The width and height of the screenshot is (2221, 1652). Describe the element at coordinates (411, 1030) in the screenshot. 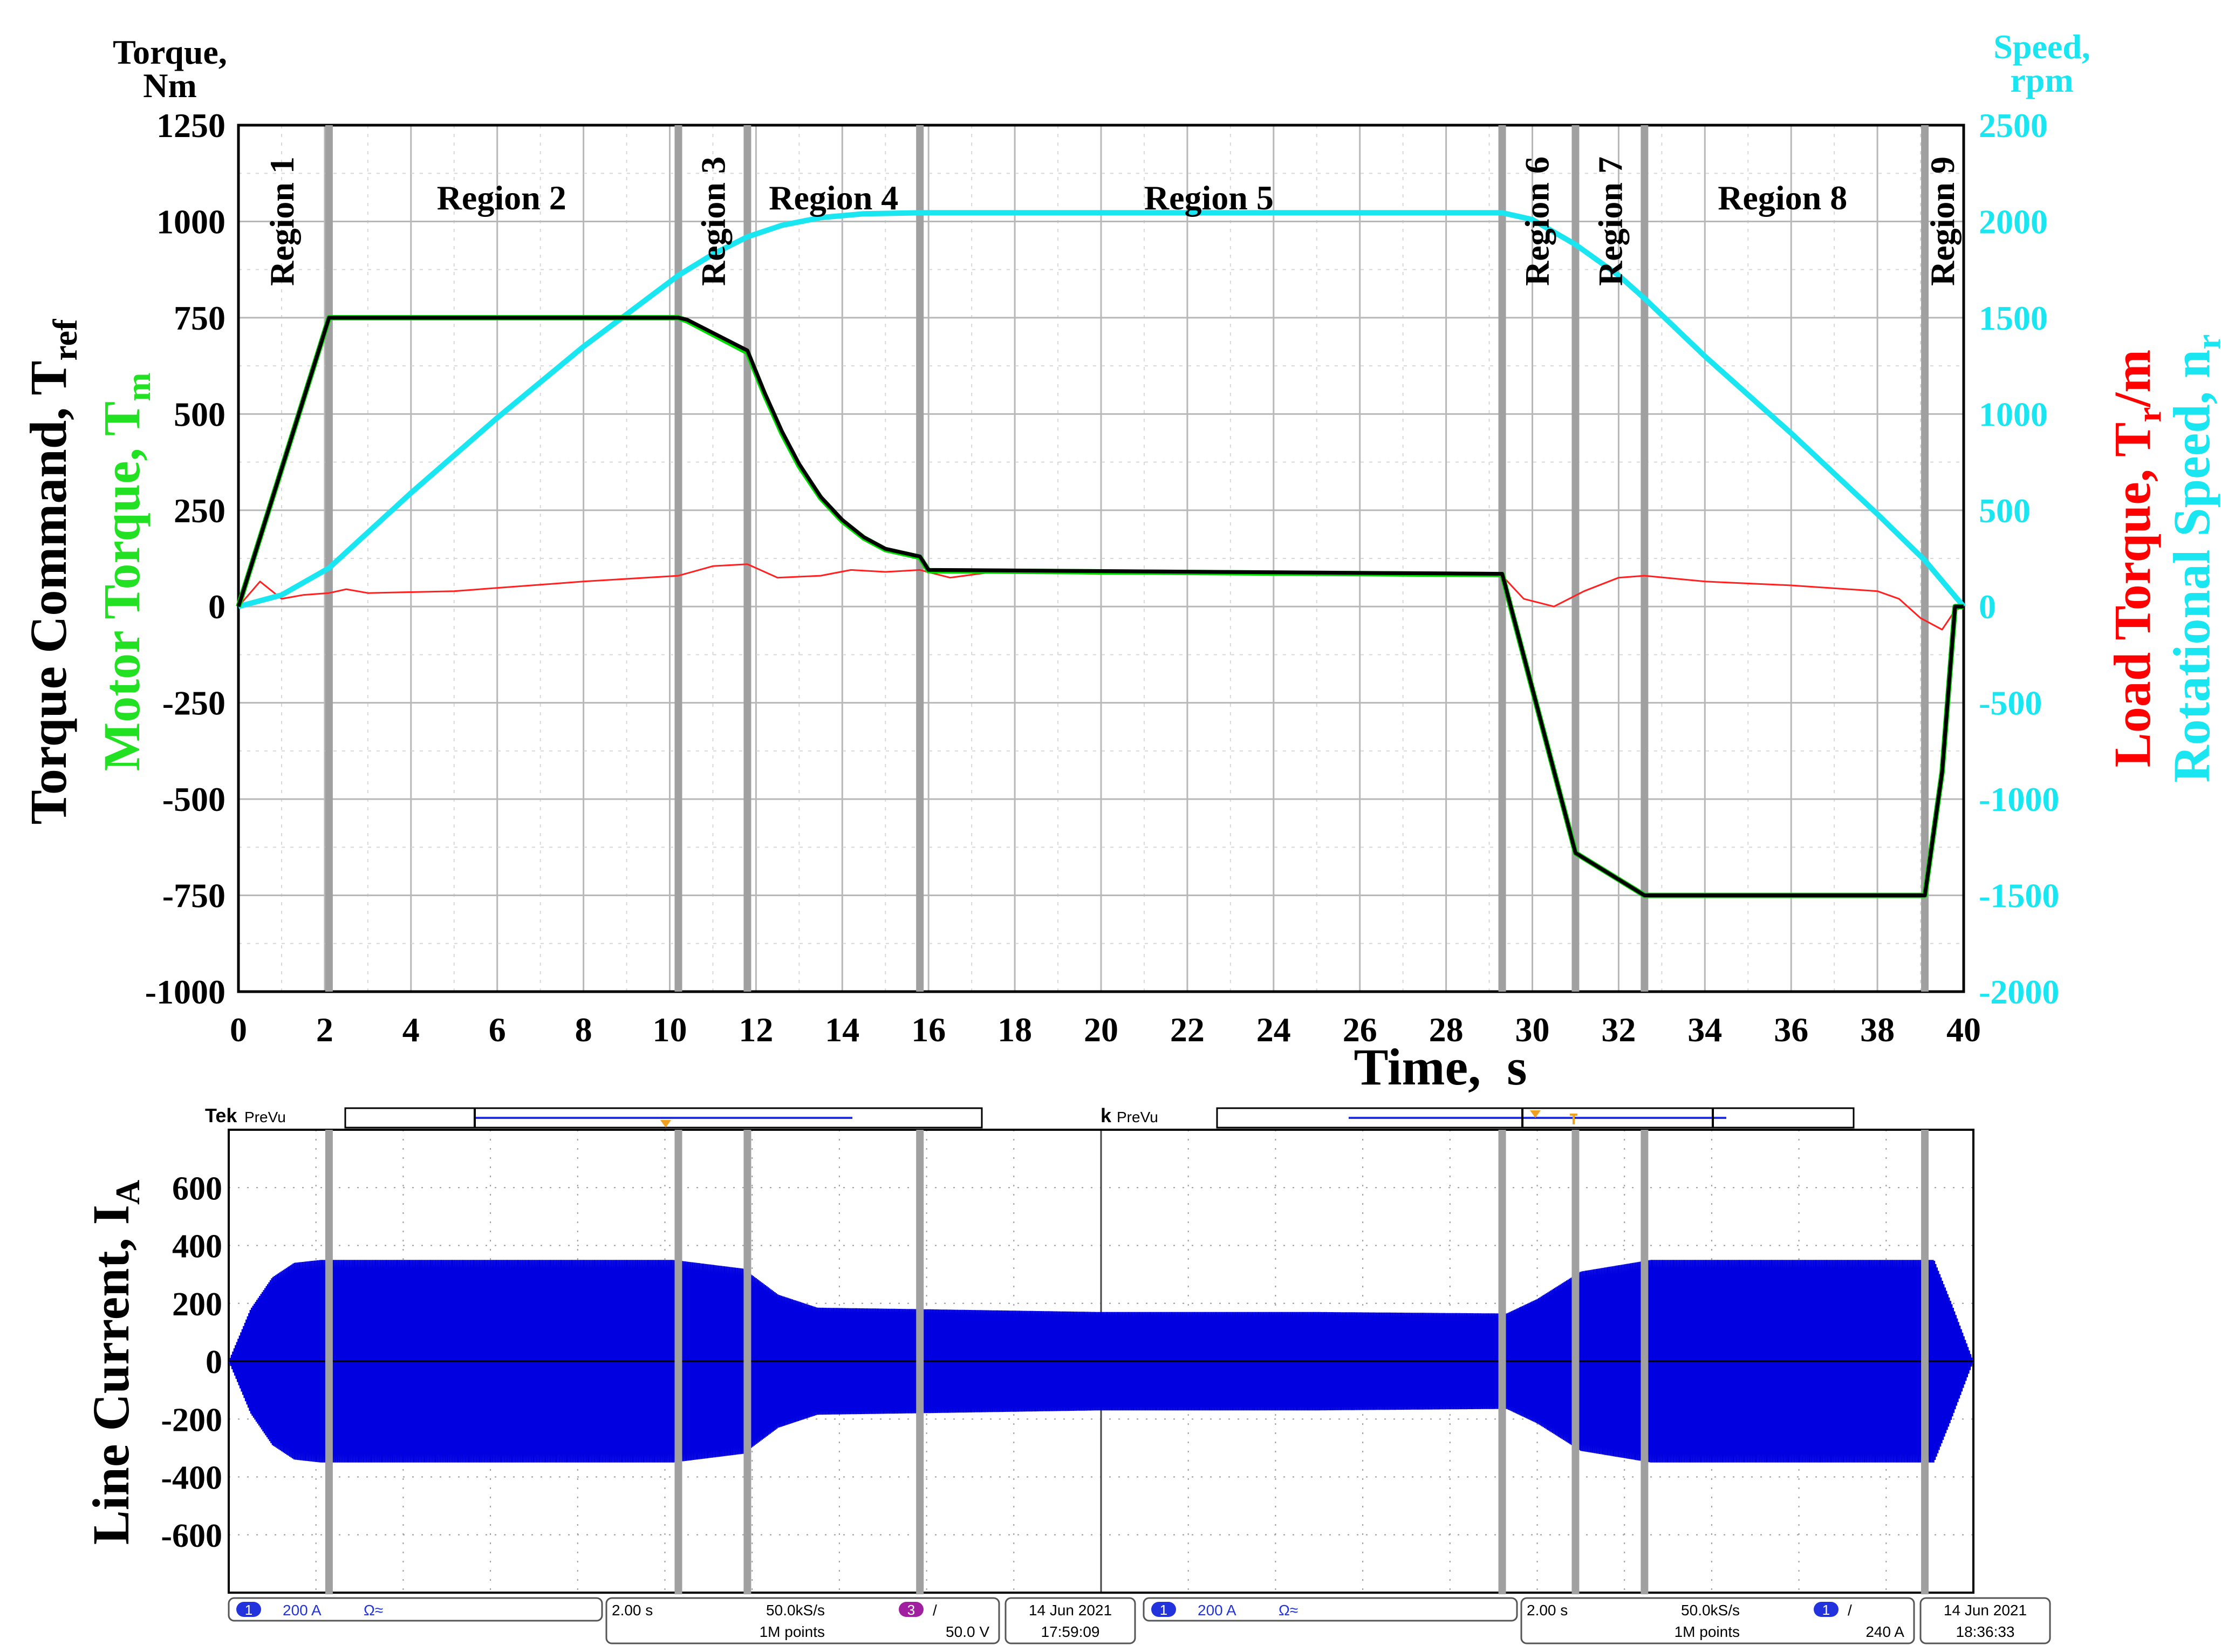

I see `x-tick-label: 4` at that location.